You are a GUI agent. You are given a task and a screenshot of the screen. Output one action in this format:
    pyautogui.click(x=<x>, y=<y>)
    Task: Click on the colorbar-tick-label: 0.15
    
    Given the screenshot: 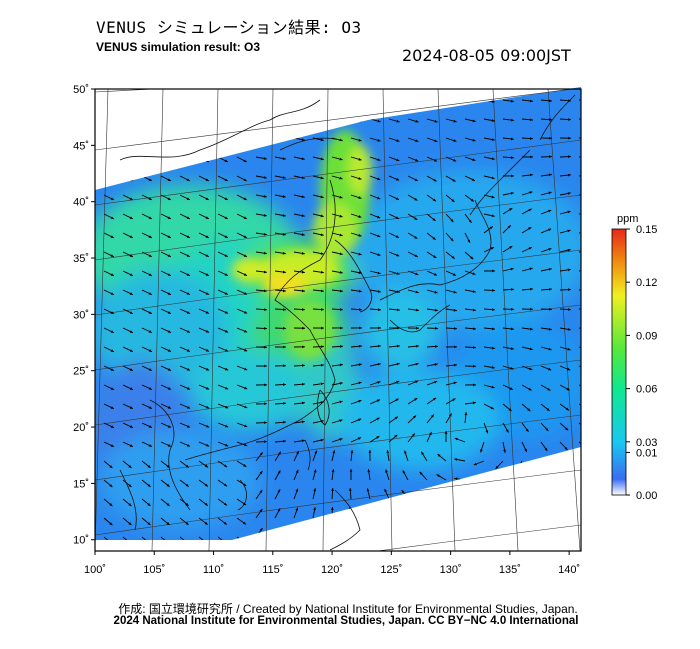 What is the action you would take?
    pyautogui.click(x=646, y=230)
    